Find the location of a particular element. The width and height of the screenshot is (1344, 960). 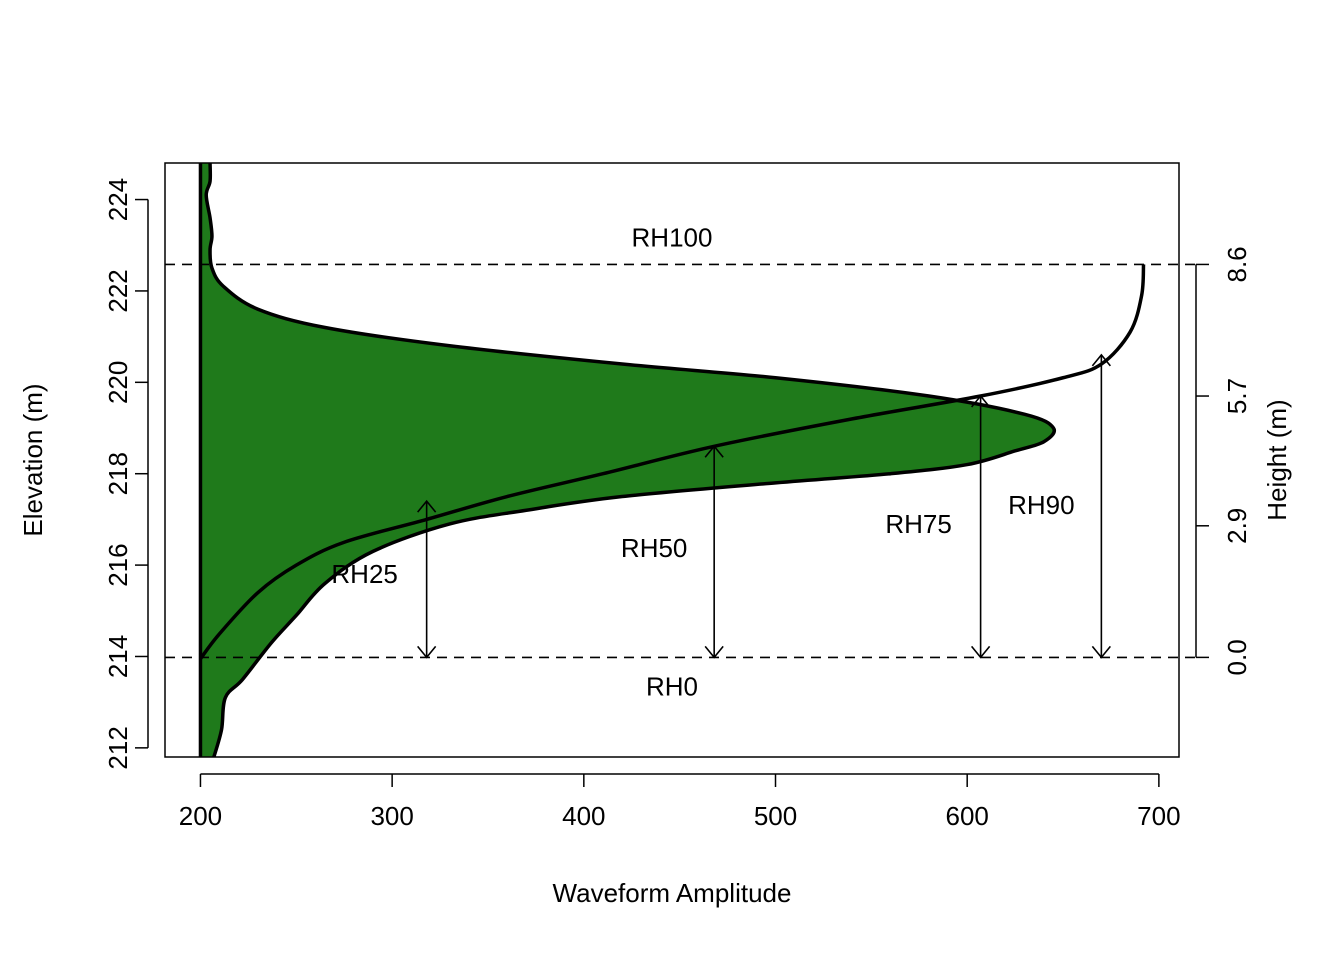

label-rh0: RH0 is located at coordinates (672, 686).